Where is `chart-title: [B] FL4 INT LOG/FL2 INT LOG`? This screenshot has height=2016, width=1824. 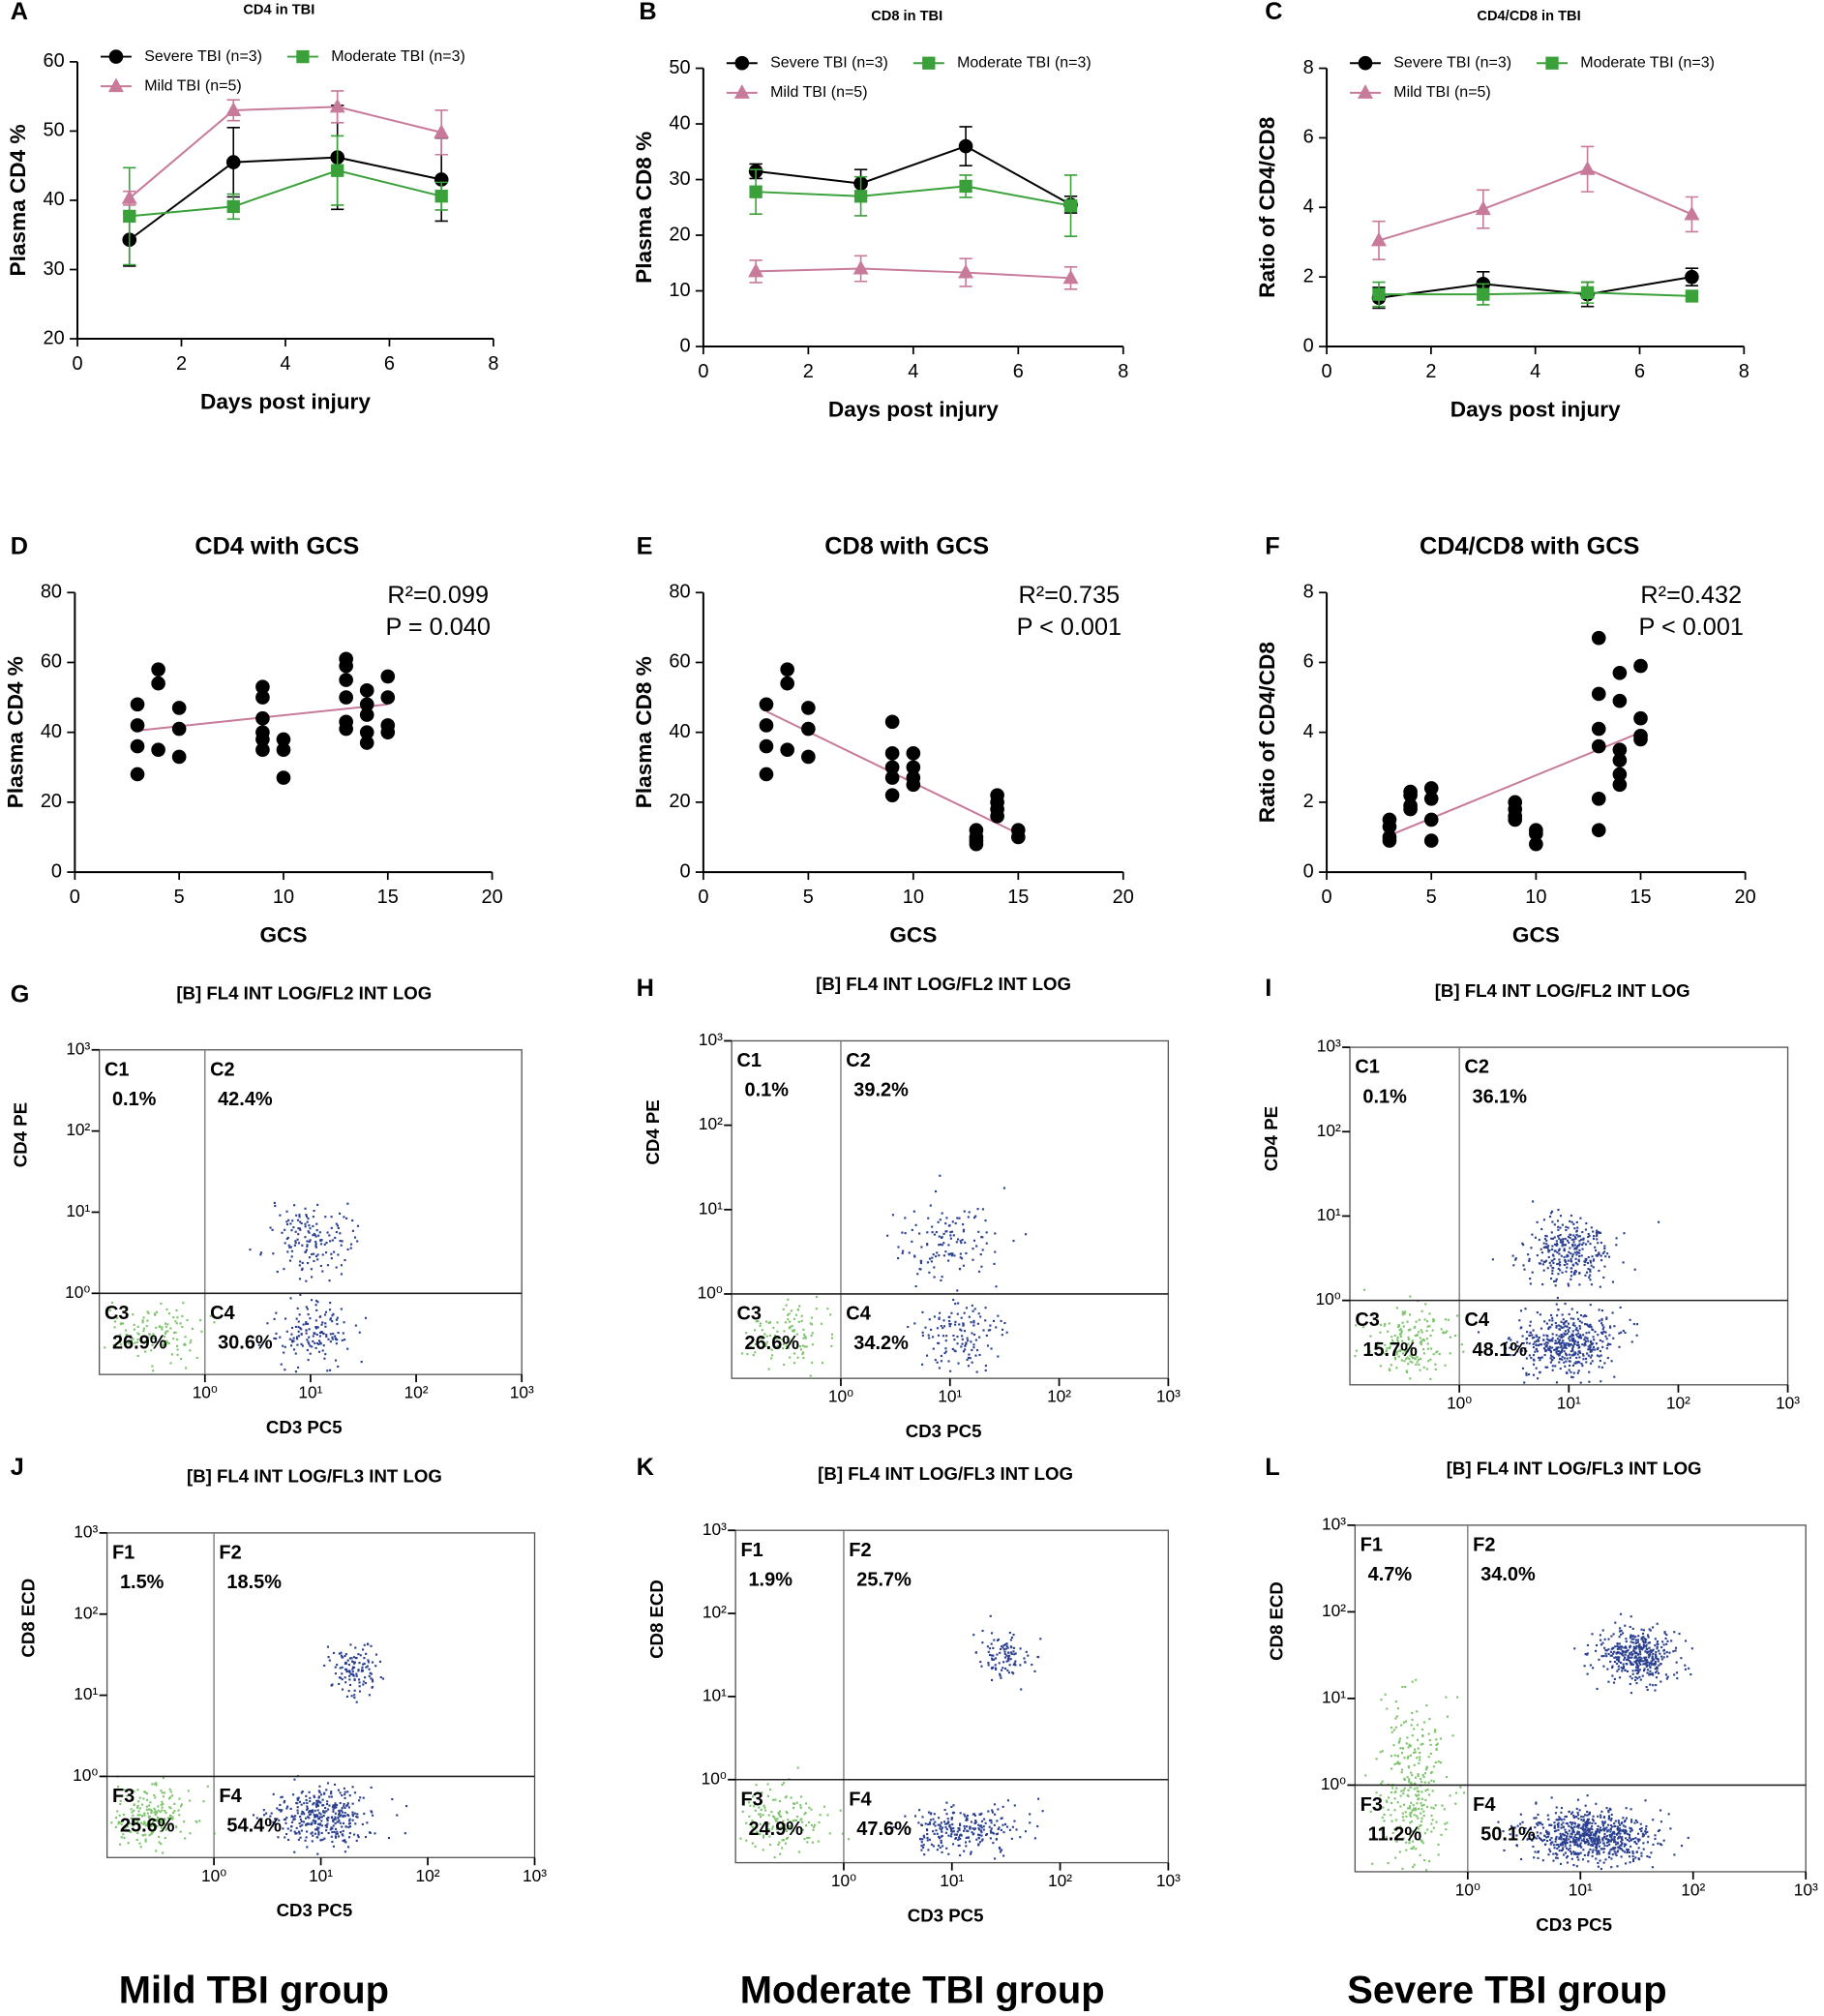
chart-title: [B] FL4 INT LOG/FL2 INT LOG is located at coordinates (1562, 990).